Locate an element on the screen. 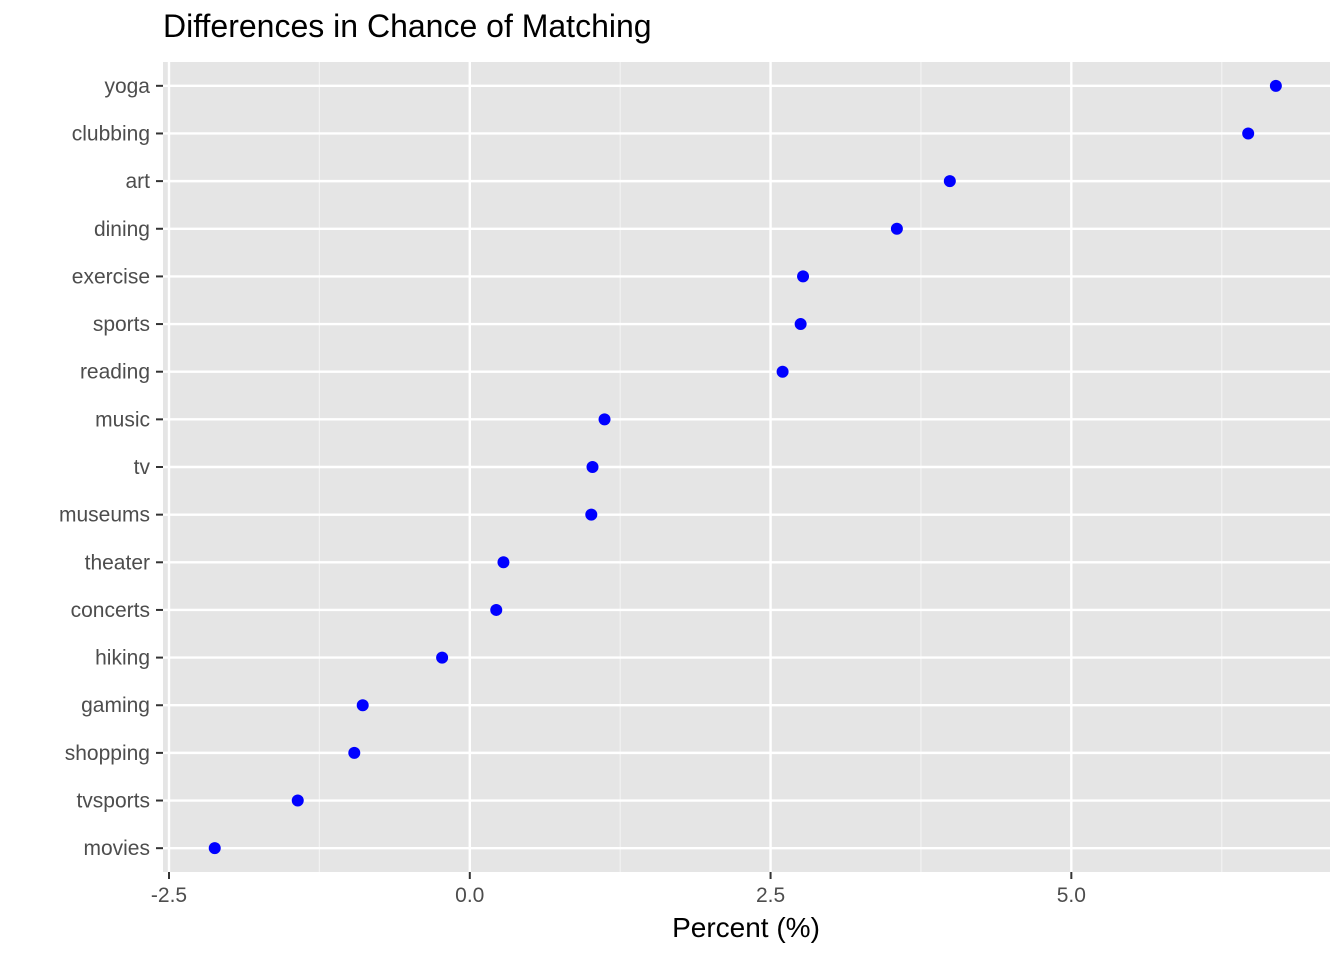  y-tick-label: tvsports is located at coordinates (113, 801).